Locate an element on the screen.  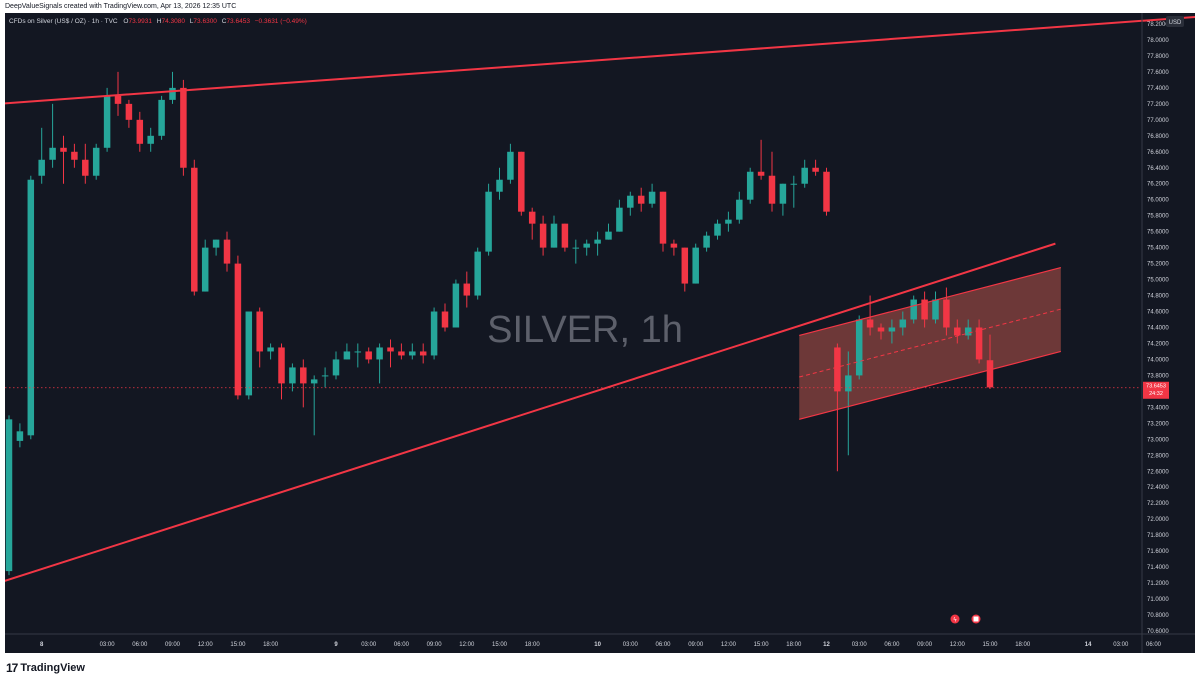
dividend-event-icon is located at coordinates (955, 619).